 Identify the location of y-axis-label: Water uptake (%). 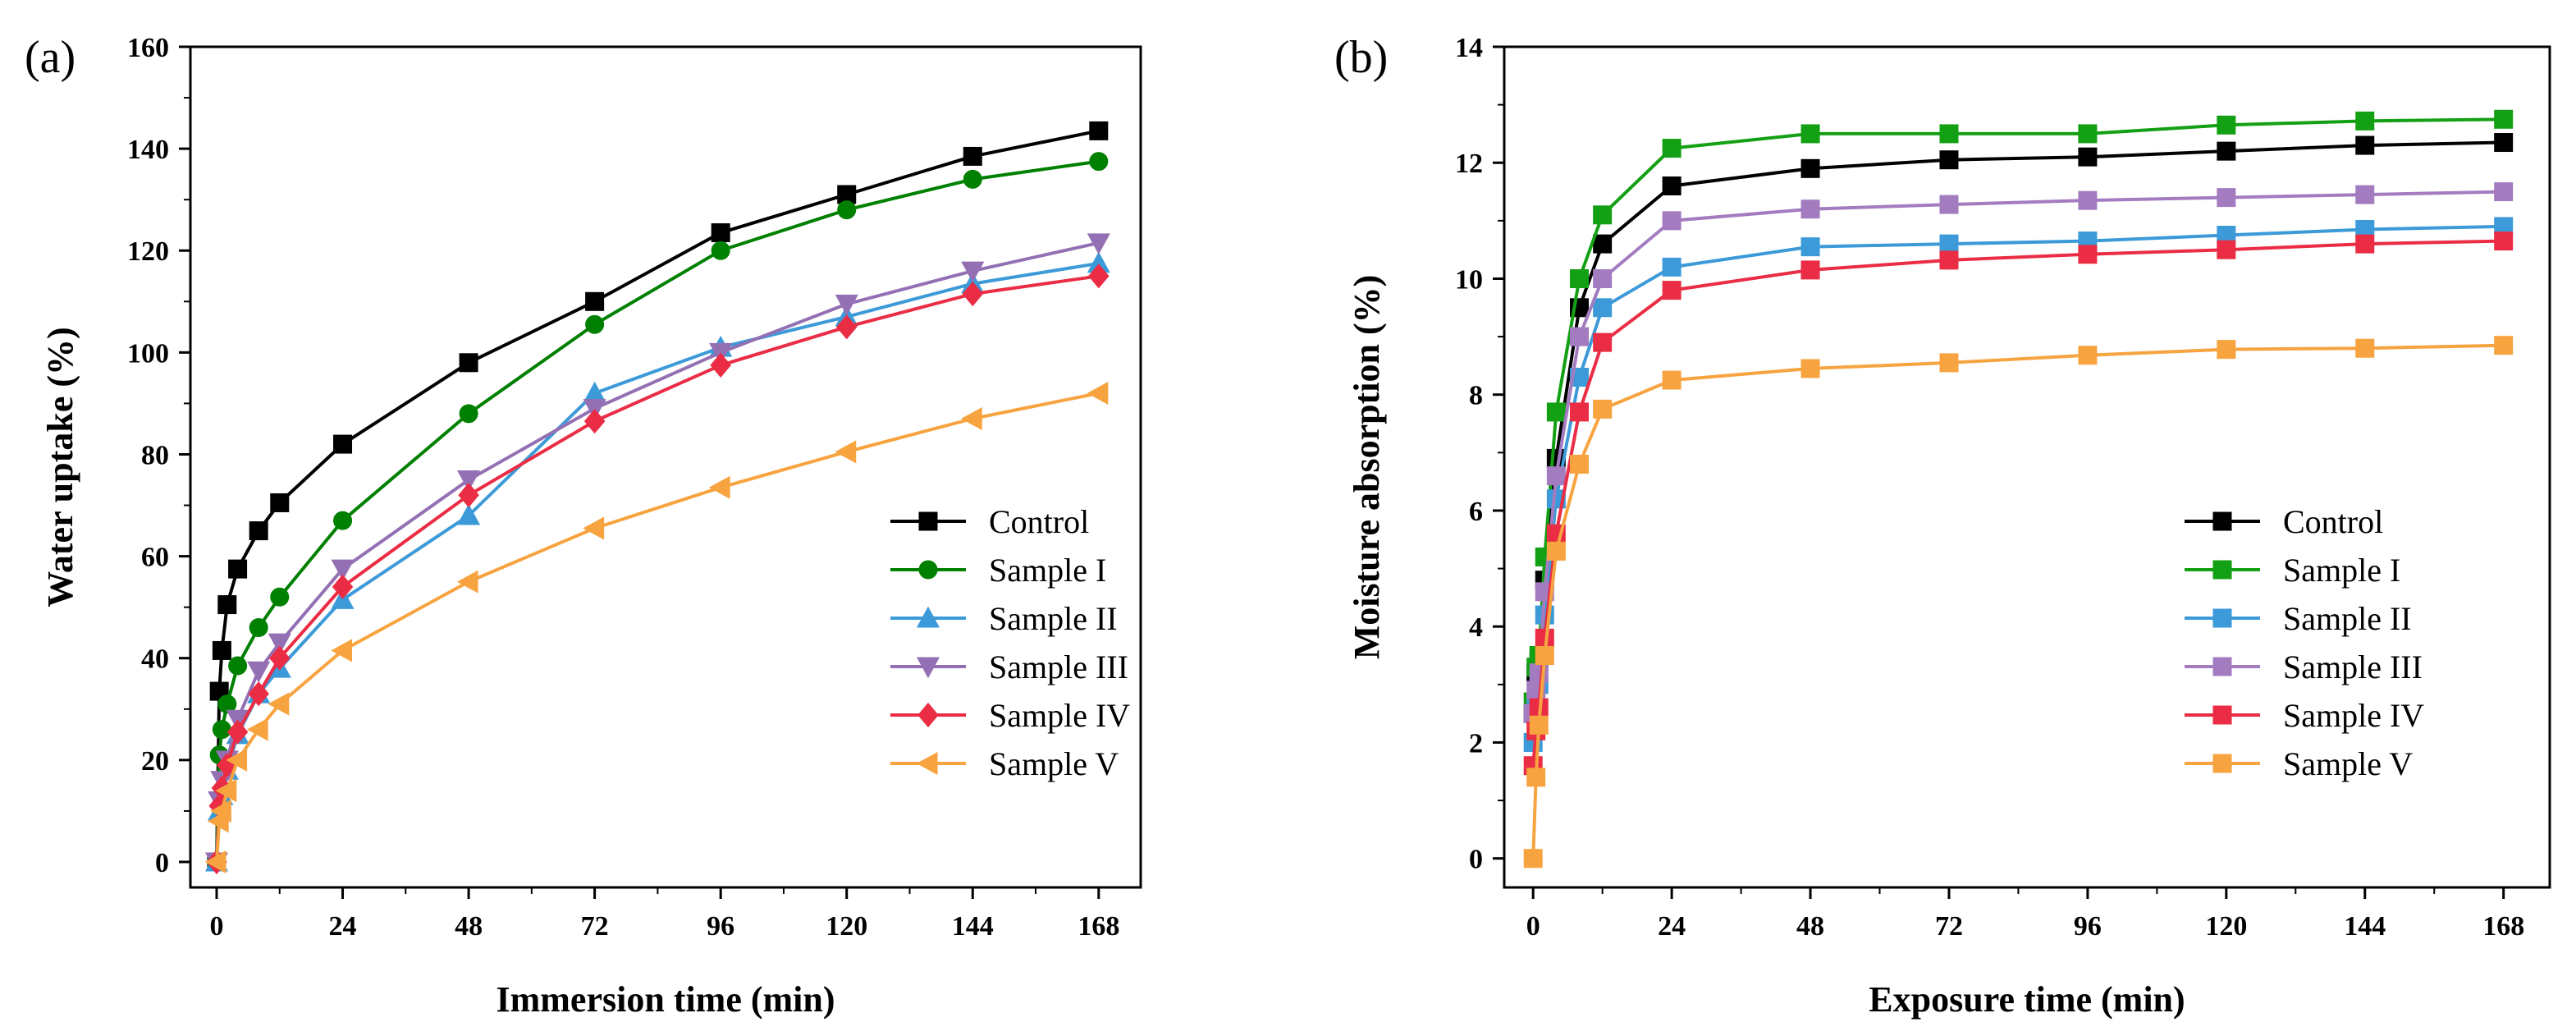
(60, 467).